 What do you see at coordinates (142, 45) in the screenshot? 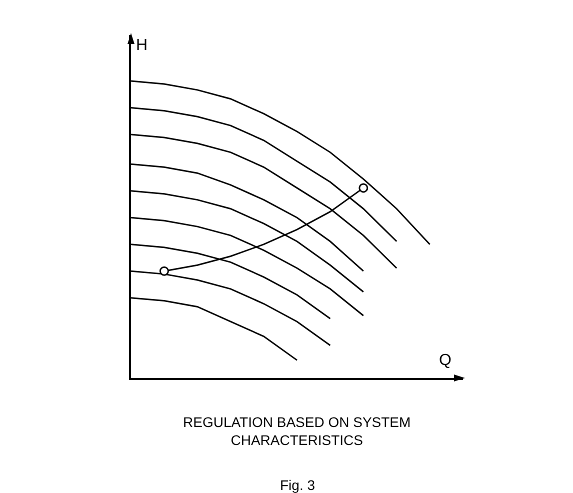
I see `y-axis-title: H` at bounding box center [142, 45].